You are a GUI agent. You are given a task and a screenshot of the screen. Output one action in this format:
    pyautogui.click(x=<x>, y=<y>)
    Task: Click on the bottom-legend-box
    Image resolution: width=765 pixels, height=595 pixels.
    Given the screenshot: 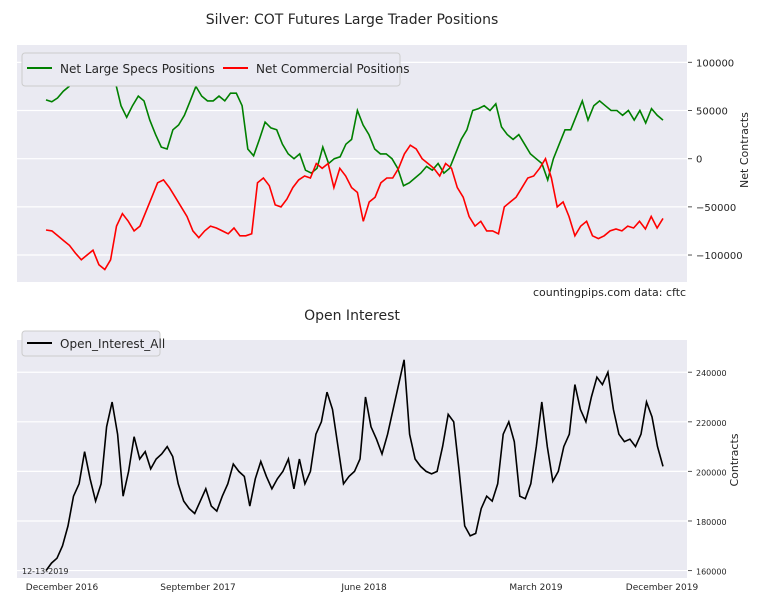 What is the action you would take?
    pyautogui.click(x=91, y=343)
    